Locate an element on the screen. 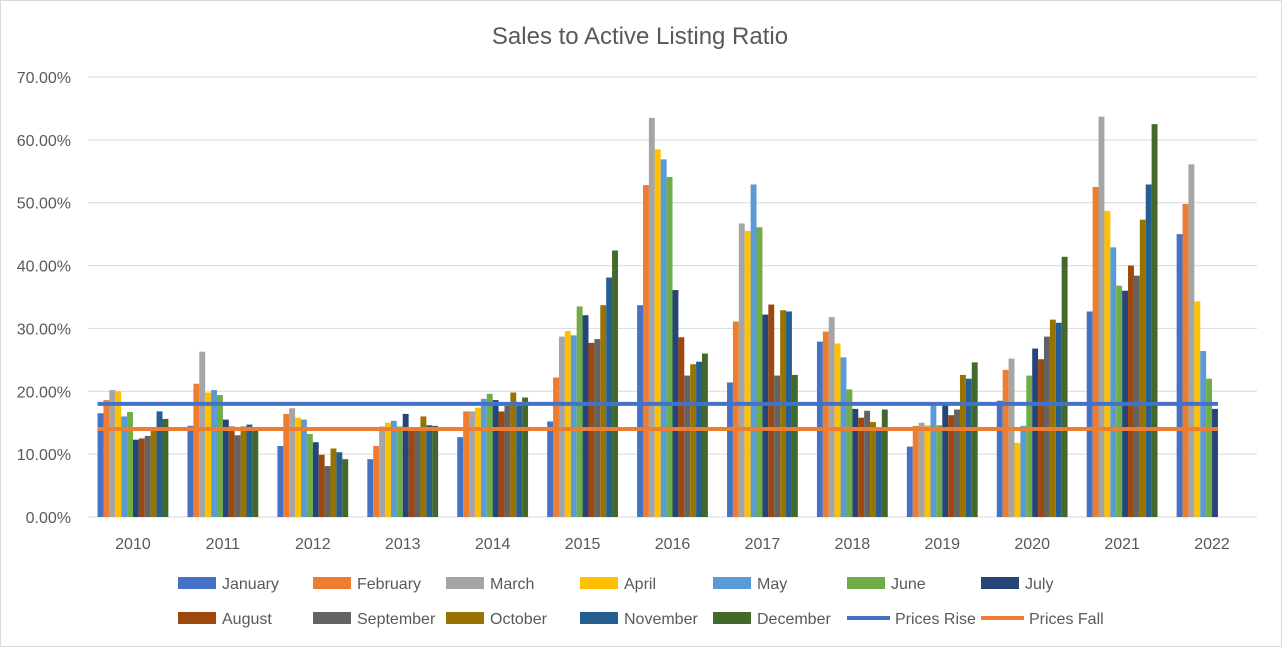 The image size is (1282, 647). bar-september-2011 is located at coordinates (237, 476).